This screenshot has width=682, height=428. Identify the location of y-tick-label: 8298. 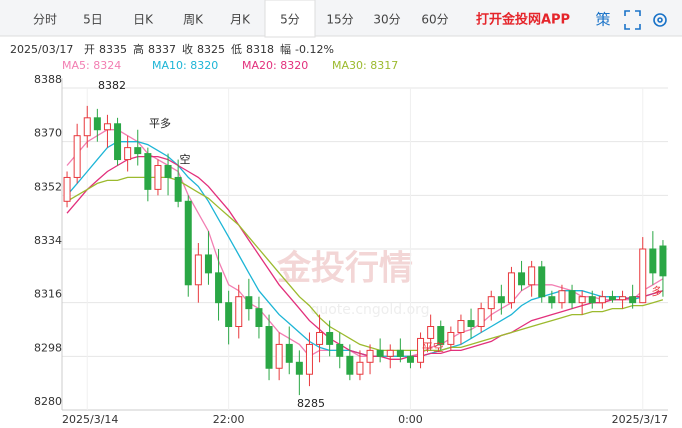
(48, 347).